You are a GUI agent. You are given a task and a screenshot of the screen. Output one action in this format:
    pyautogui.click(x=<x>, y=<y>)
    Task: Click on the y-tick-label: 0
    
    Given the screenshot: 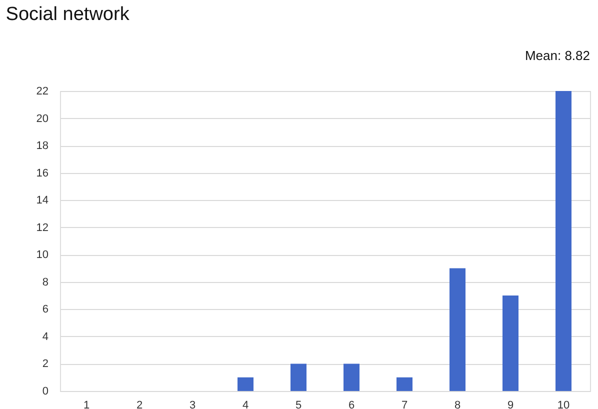 What is the action you would take?
    pyautogui.click(x=45, y=392)
    